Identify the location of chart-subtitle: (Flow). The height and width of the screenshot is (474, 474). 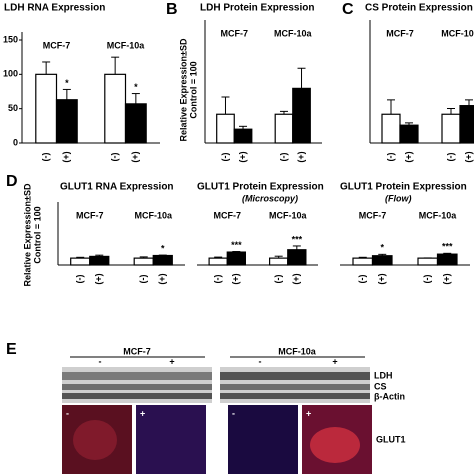
(398, 198).